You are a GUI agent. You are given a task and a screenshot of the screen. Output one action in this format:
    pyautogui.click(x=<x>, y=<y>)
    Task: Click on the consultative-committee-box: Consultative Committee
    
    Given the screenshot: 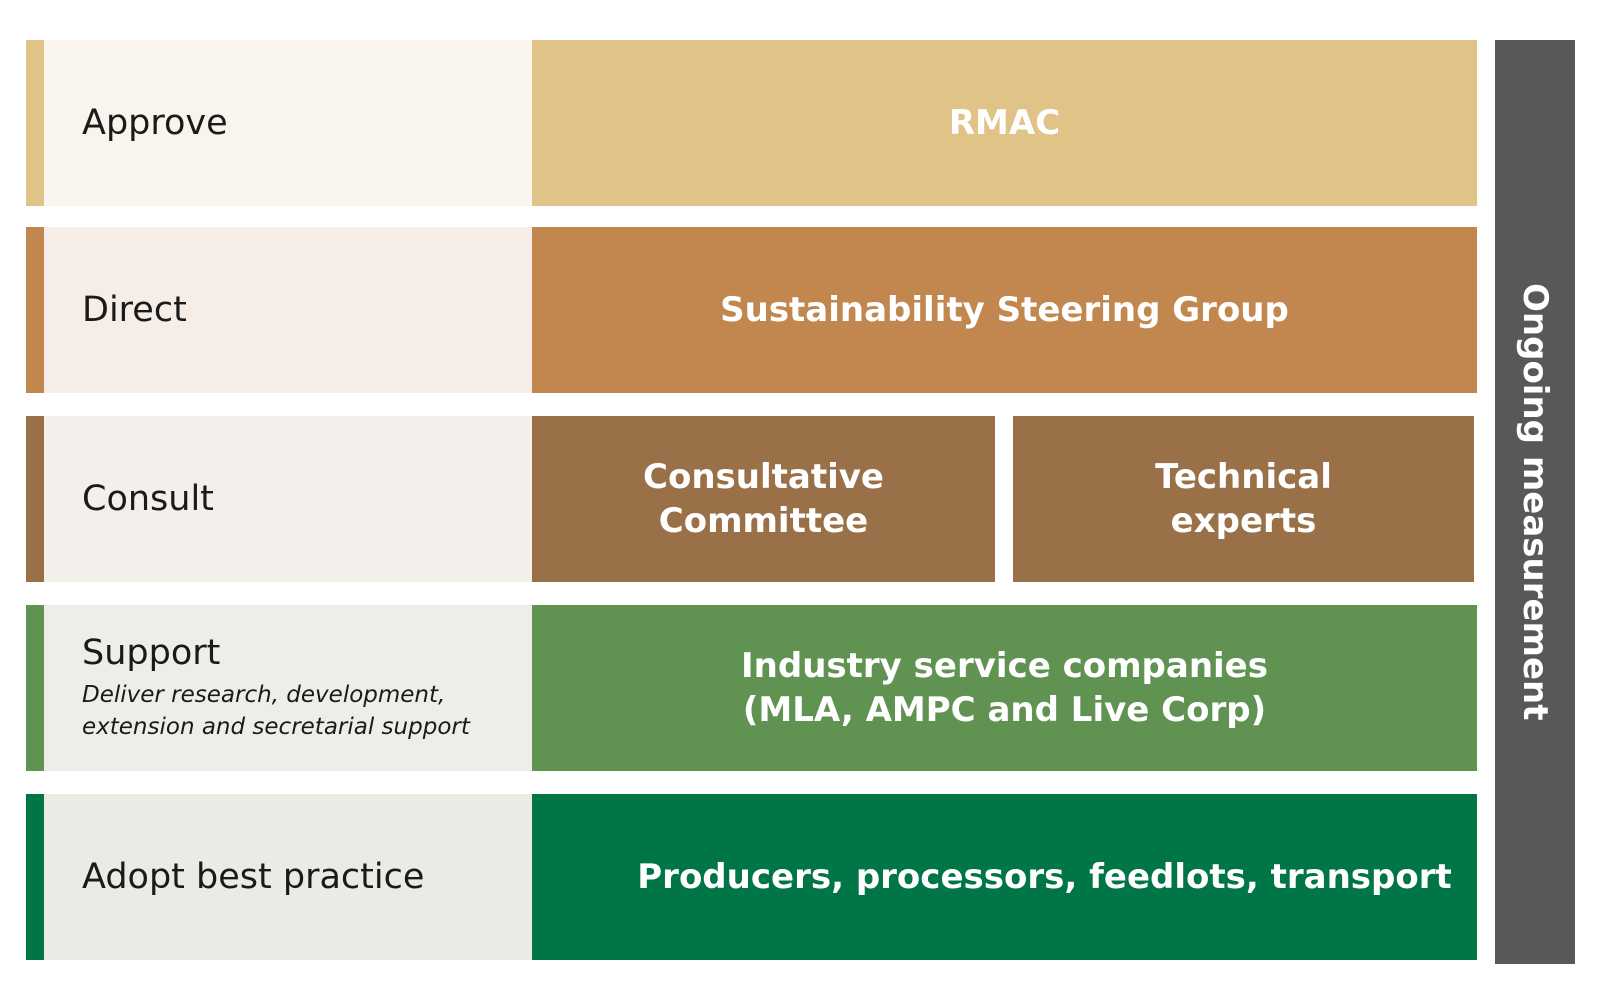 What is the action you would take?
    pyautogui.click(x=763, y=499)
    